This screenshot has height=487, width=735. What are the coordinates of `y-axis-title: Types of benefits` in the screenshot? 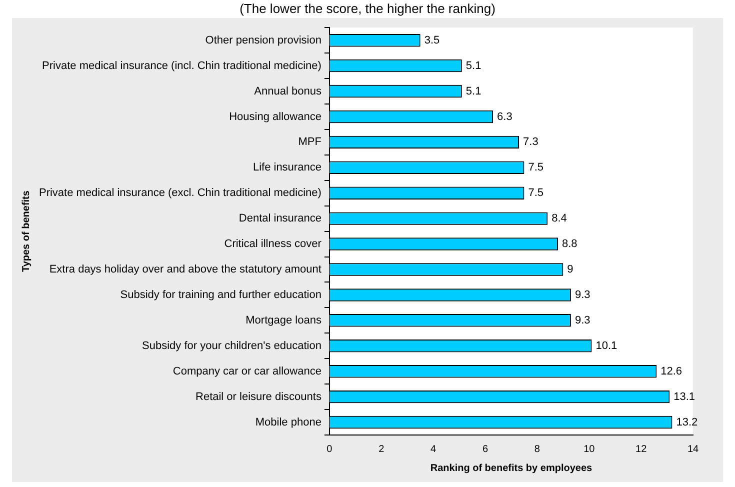 It's located at (26, 231).